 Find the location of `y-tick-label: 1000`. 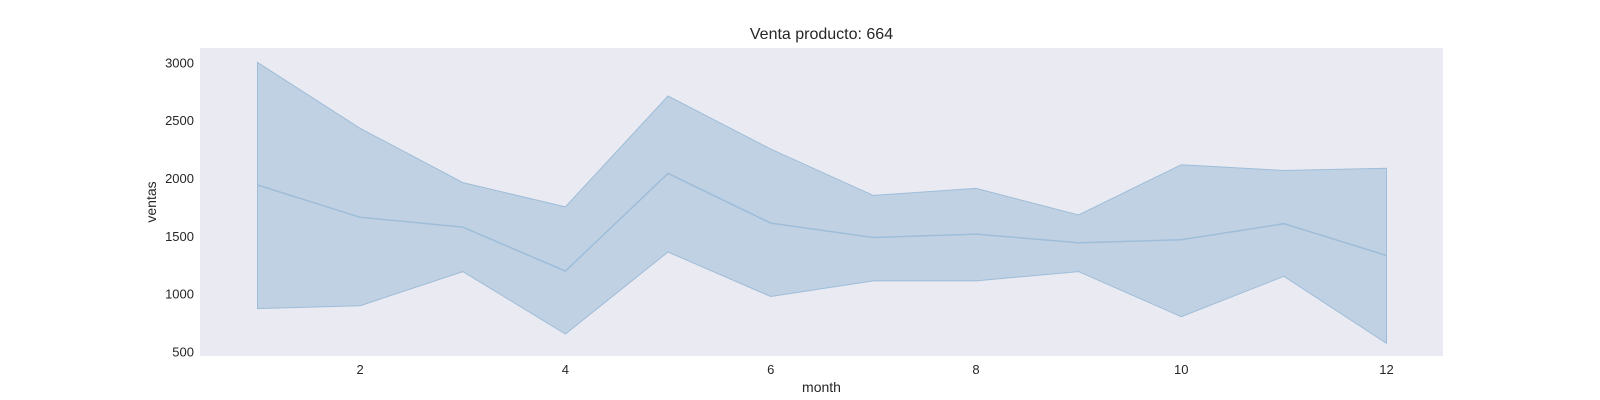

y-tick-label: 1000 is located at coordinates (179, 294).